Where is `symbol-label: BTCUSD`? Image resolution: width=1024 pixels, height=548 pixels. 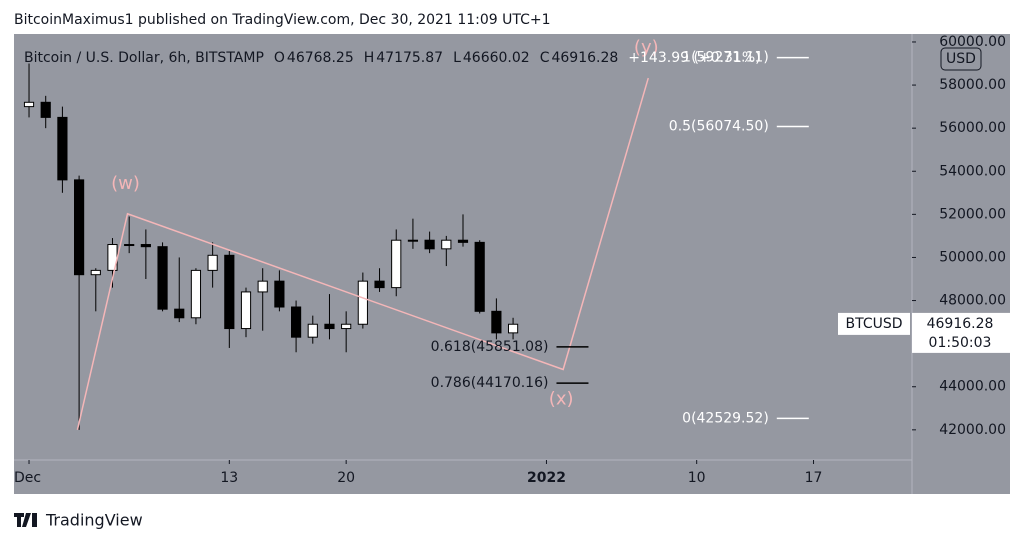 symbol-label: BTCUSD is located at coordinates (873, 324).